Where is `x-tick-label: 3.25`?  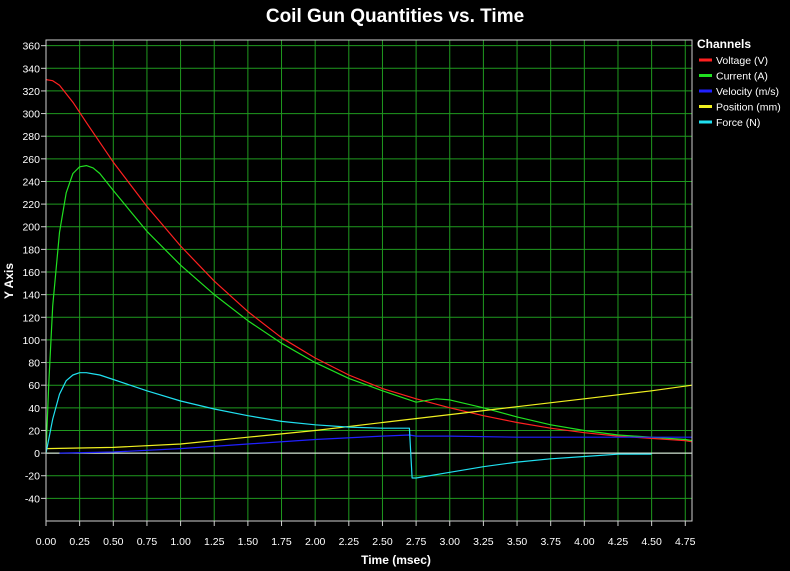 x-tick-label: 3.25 is located at coordinates (483, 542).